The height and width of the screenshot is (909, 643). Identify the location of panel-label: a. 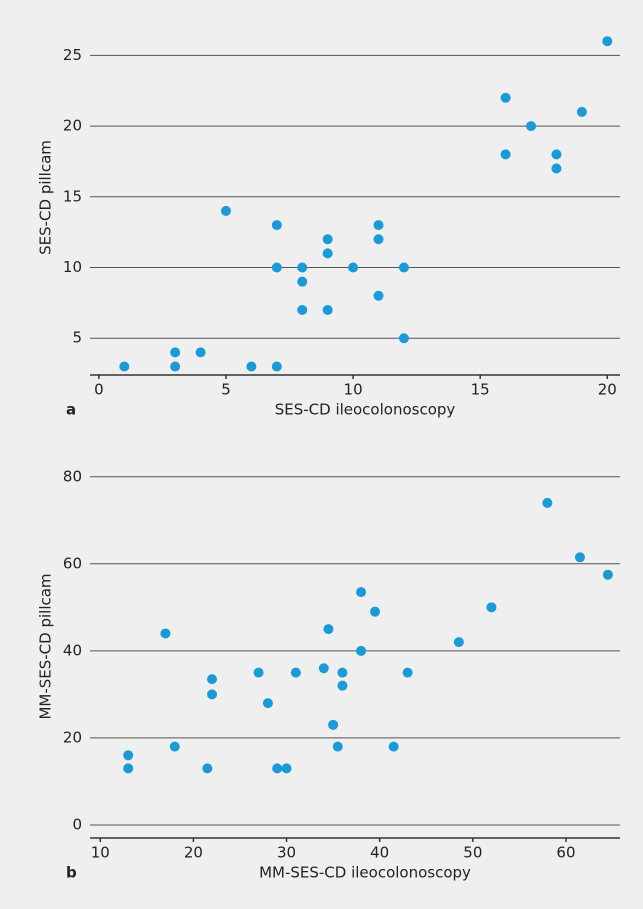
(71, 410).